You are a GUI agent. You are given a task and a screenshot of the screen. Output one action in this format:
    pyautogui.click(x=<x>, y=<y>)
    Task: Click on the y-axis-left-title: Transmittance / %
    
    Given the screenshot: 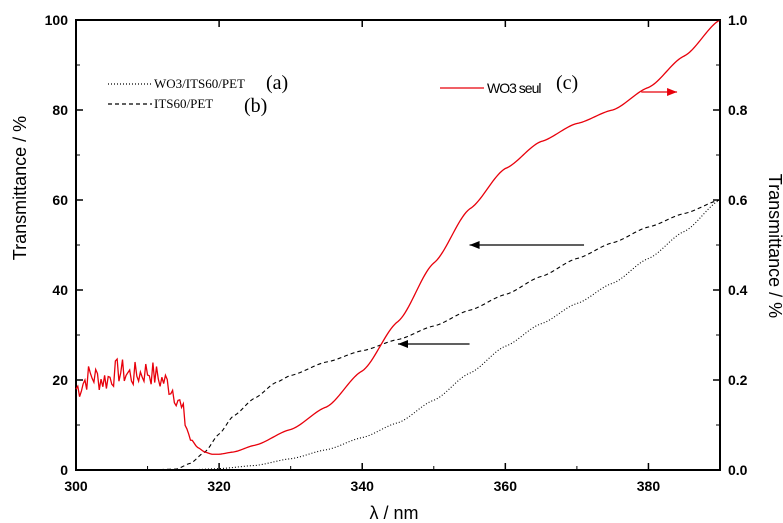 What is the action you would take?
    pyautogui.click(x=20, y=188)
    